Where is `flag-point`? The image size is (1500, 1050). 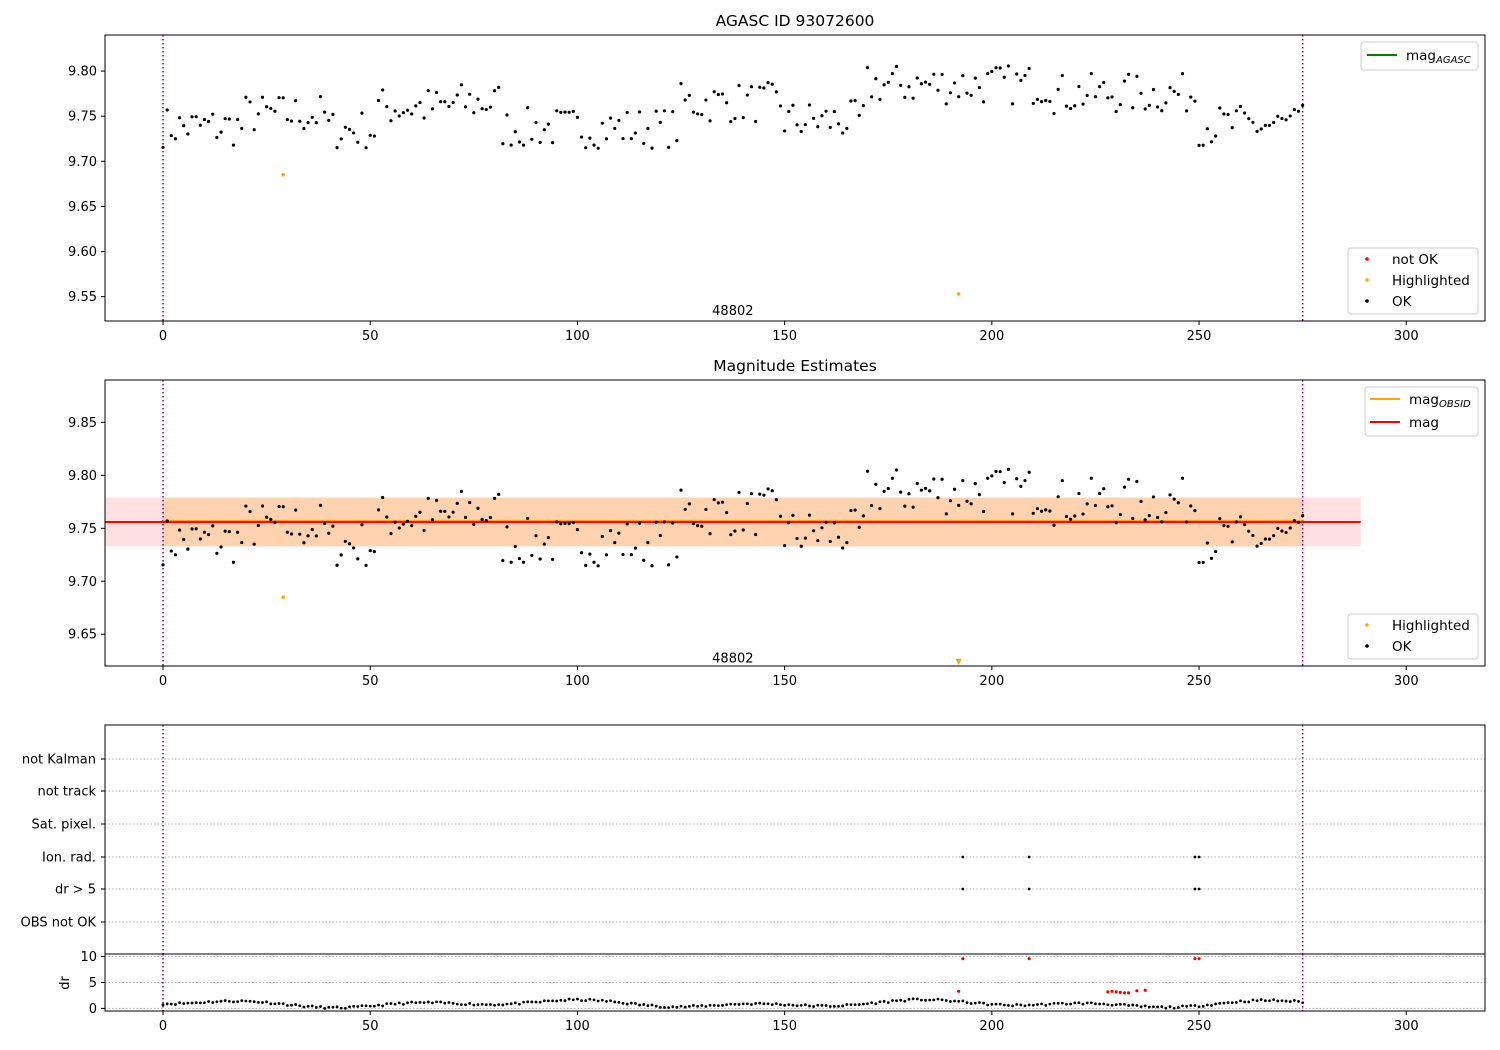
flag-point is located at coordinates (963, 889).